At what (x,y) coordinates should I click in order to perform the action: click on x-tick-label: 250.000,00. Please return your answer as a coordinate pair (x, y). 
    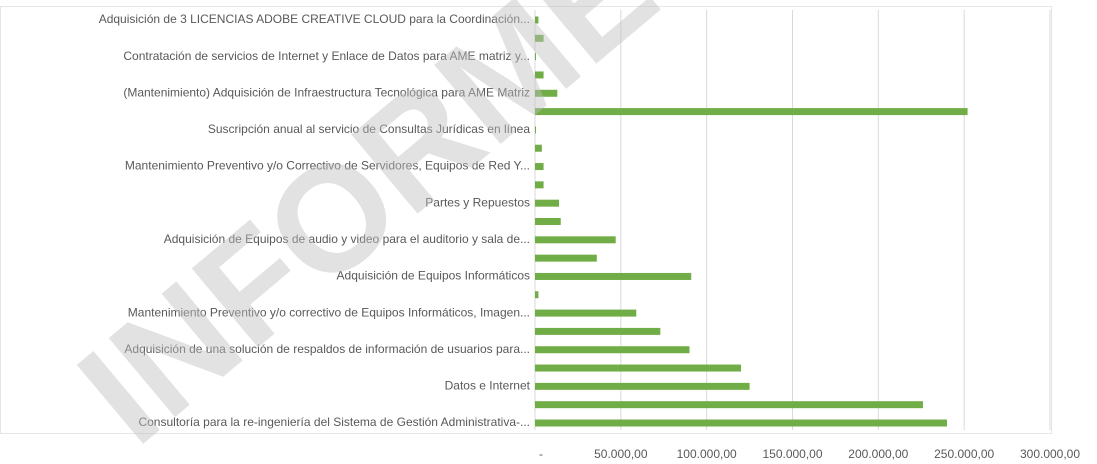
    Looking at the image, I should click on (964, 454).